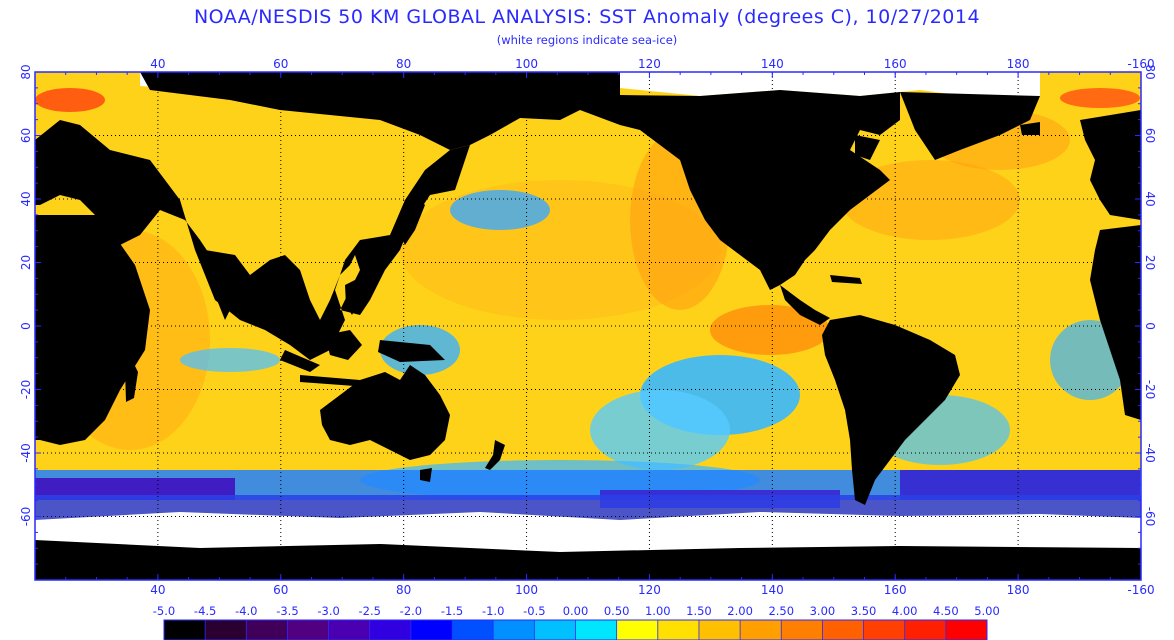  Describe the element at coordinates (403, 590) in the screenshot. I see `lon-label-bottom: 80` at that location.